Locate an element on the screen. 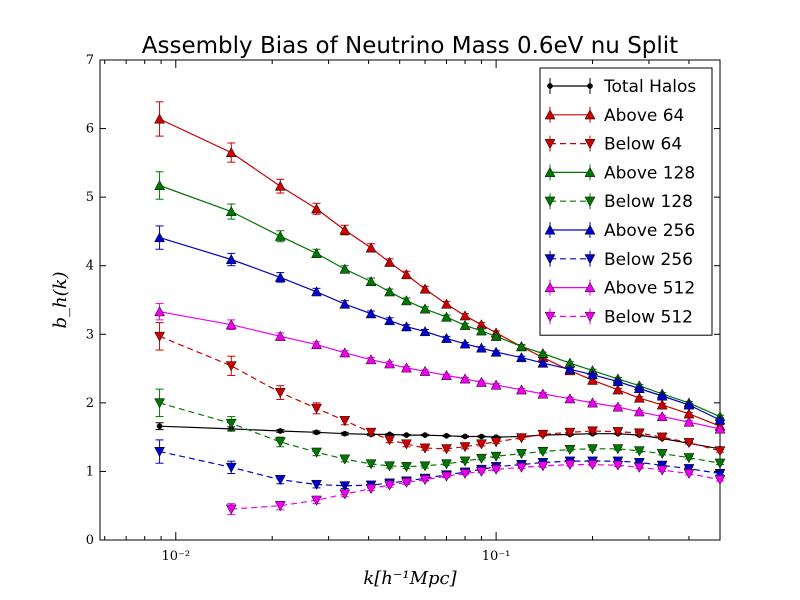 This screenshot has width=800, height=600. legend-label: Above 64 is located at coordinates (644, 116).